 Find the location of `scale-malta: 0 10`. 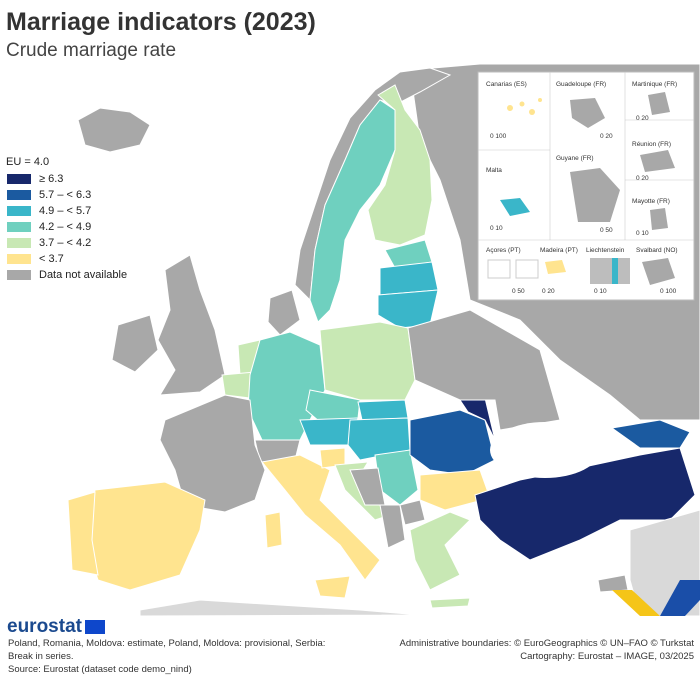

scale-malta: 0 10 is located at coordinates (496, 228).